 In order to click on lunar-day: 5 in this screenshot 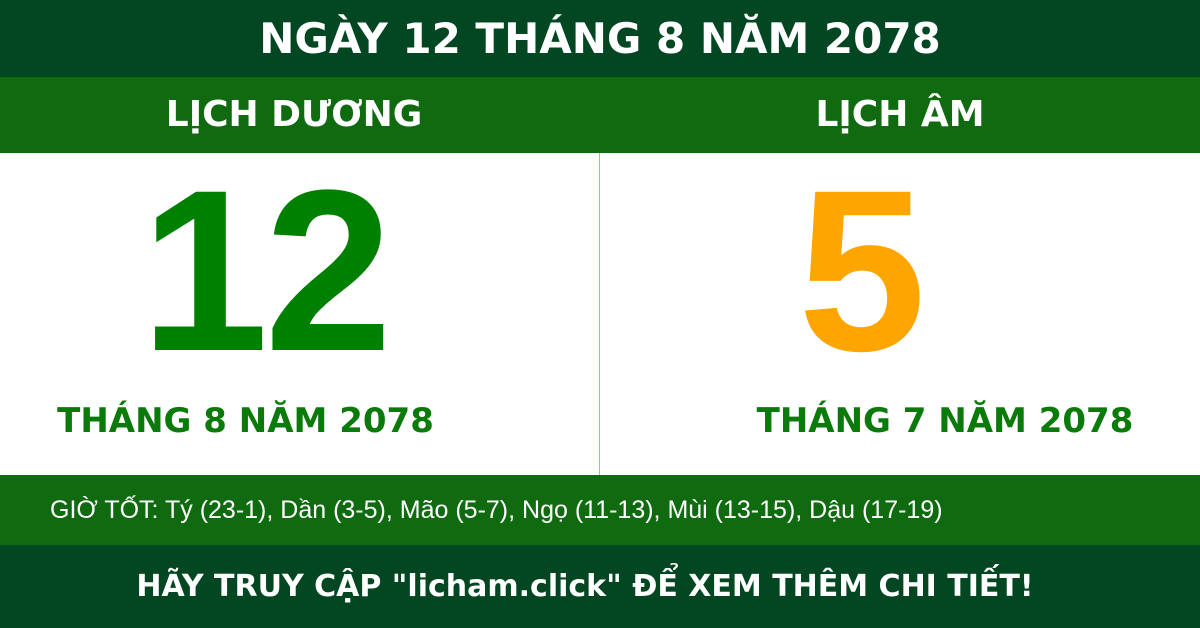, I will do `click(862, 270)`.